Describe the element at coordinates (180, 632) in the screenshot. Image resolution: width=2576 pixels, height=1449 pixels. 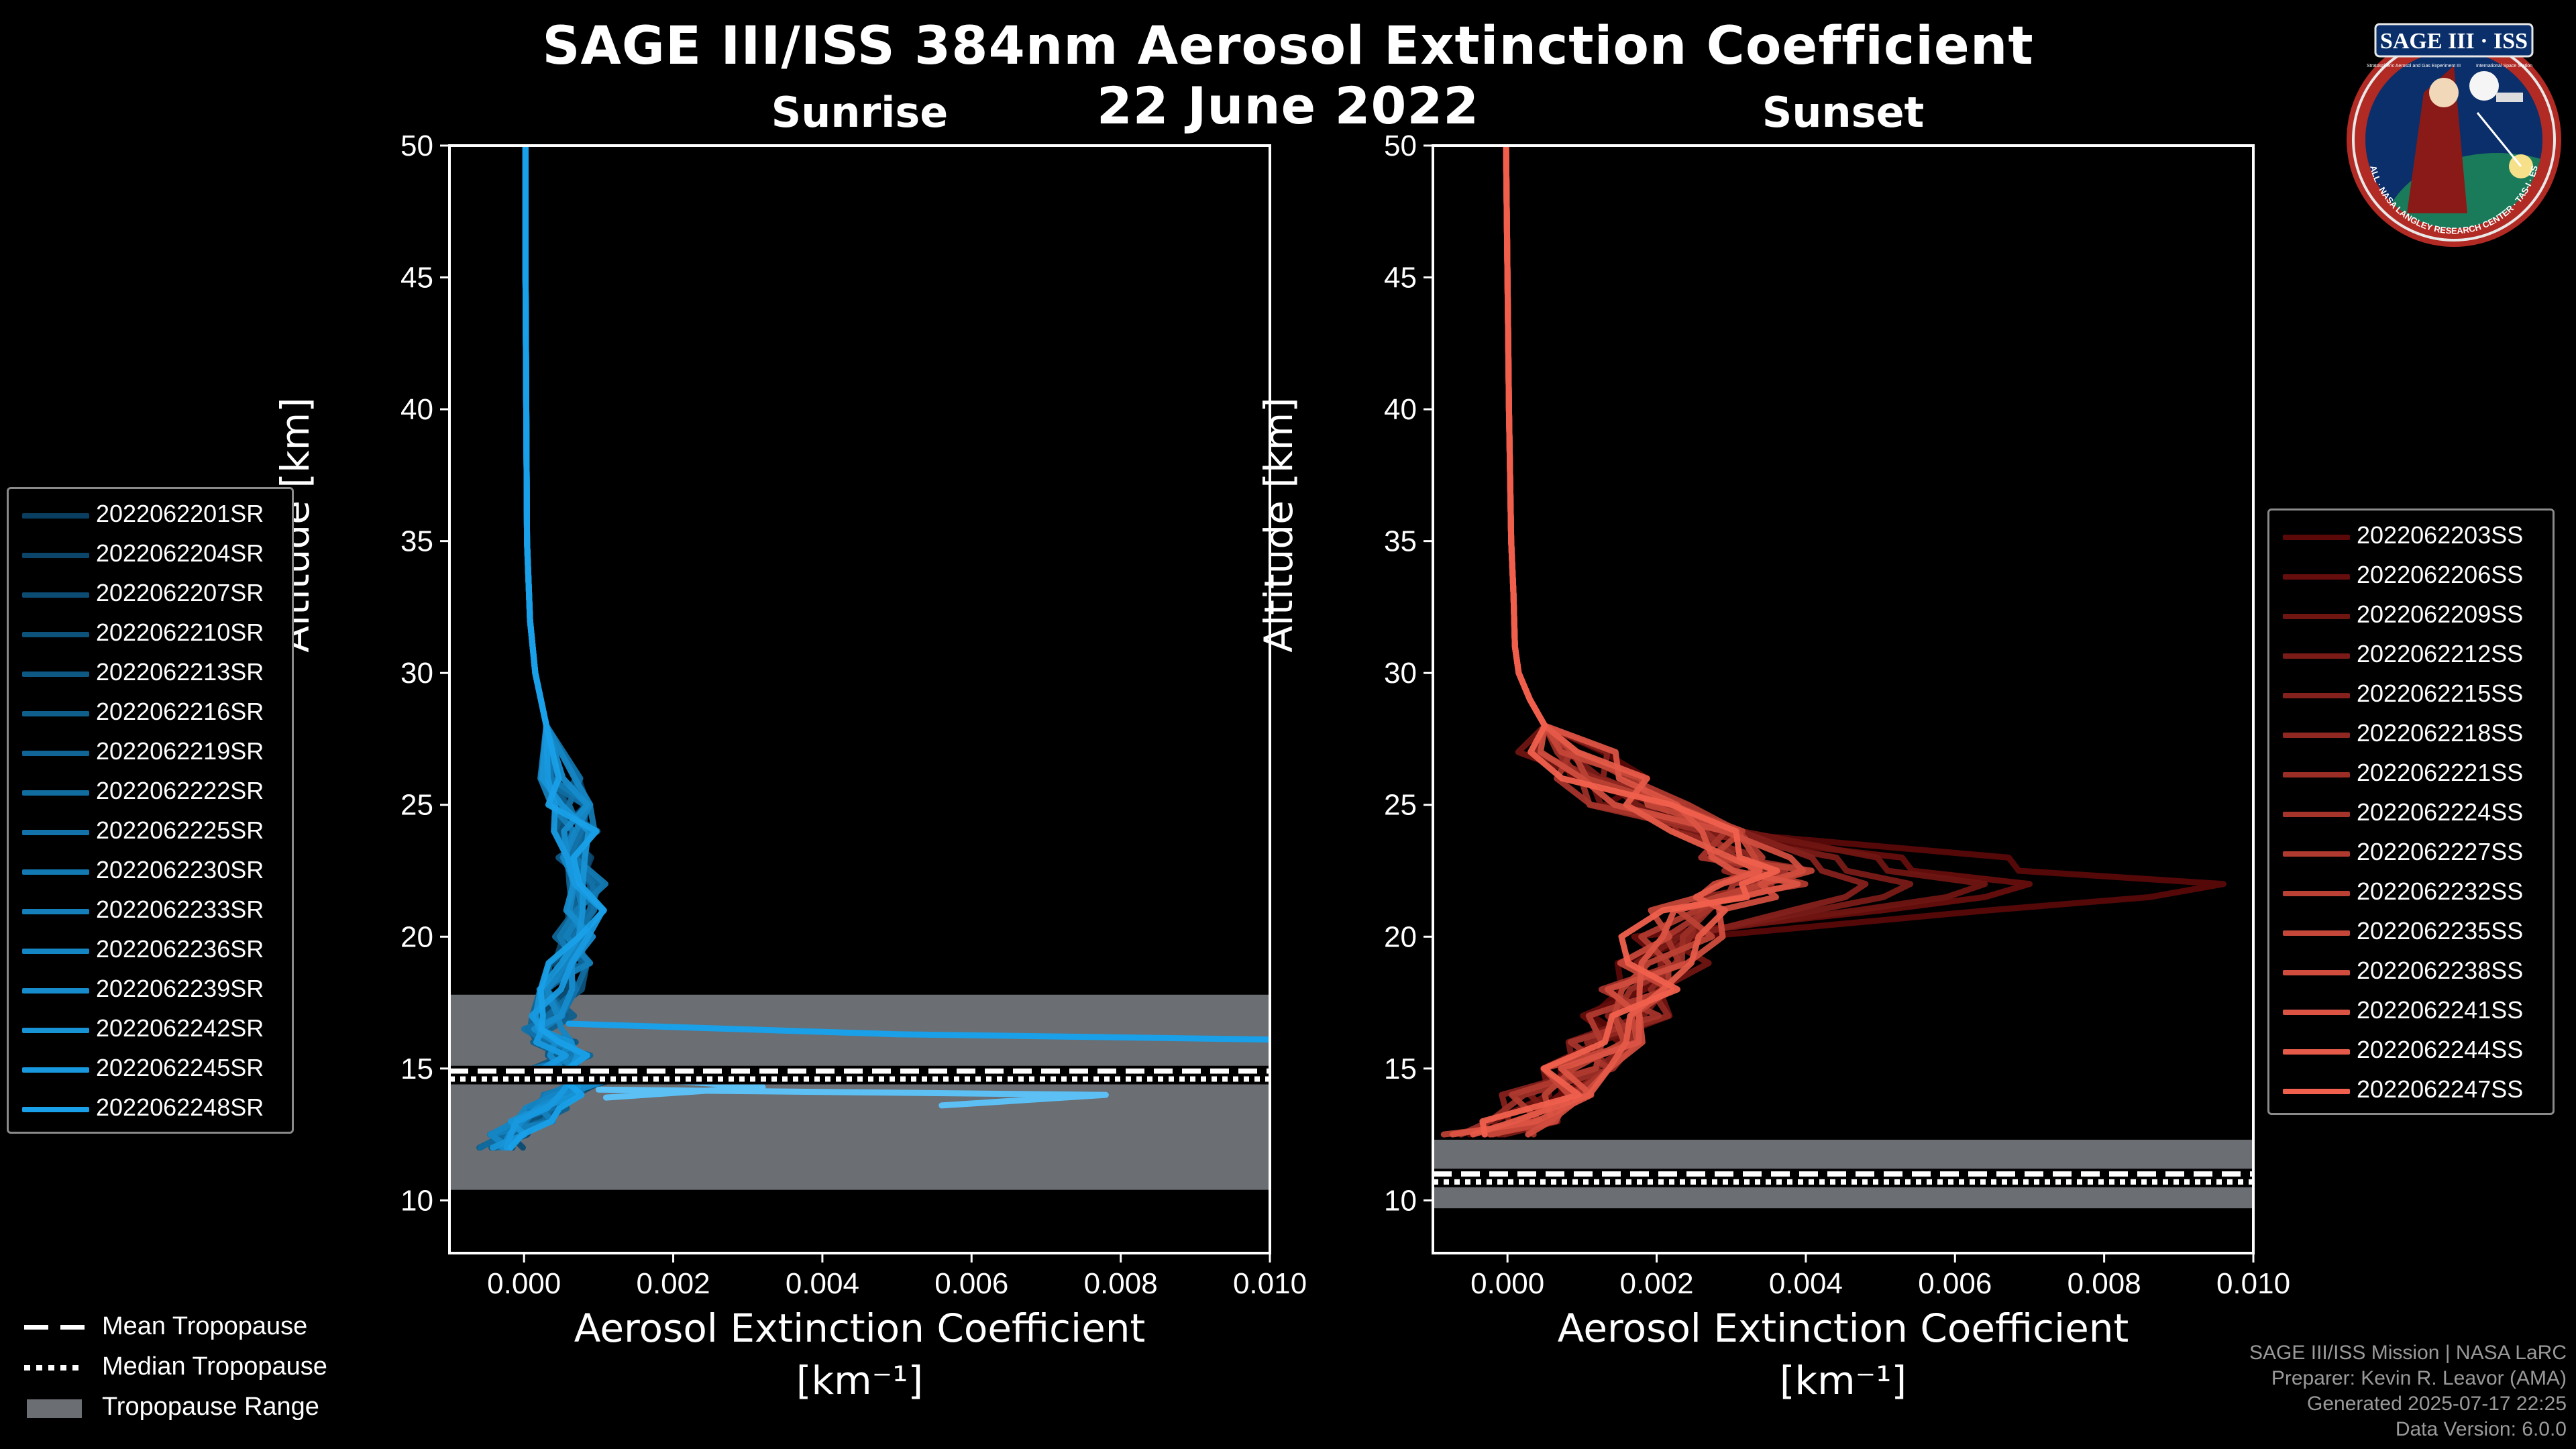
I see `legend-label: 2022062210SR` at that location.